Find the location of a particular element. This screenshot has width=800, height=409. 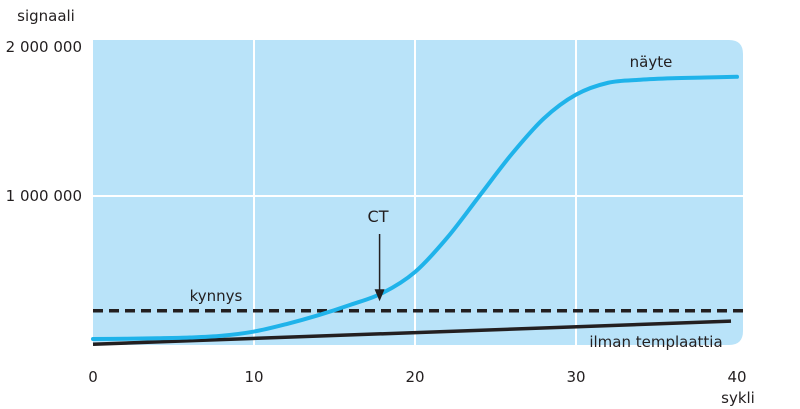

threshold-label: kynnys is located at coordinates (216, 296).